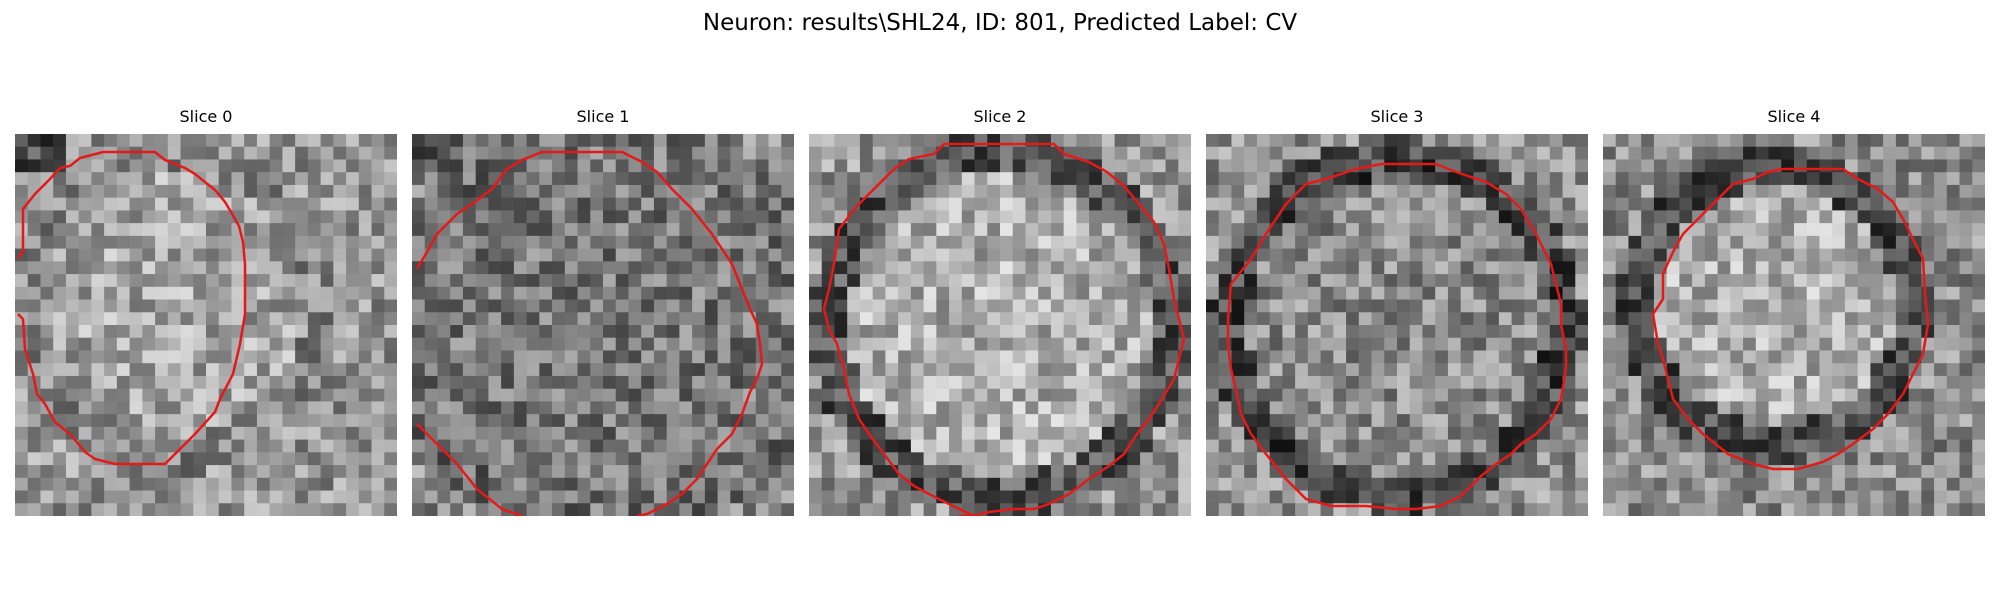 Image resolution: width=2000 pixels, height=600 pixels. What do you see at coordinates (603, 116) in the screenshot?
I see `slice-title: Slice 1` at bounding box center [603, 116].